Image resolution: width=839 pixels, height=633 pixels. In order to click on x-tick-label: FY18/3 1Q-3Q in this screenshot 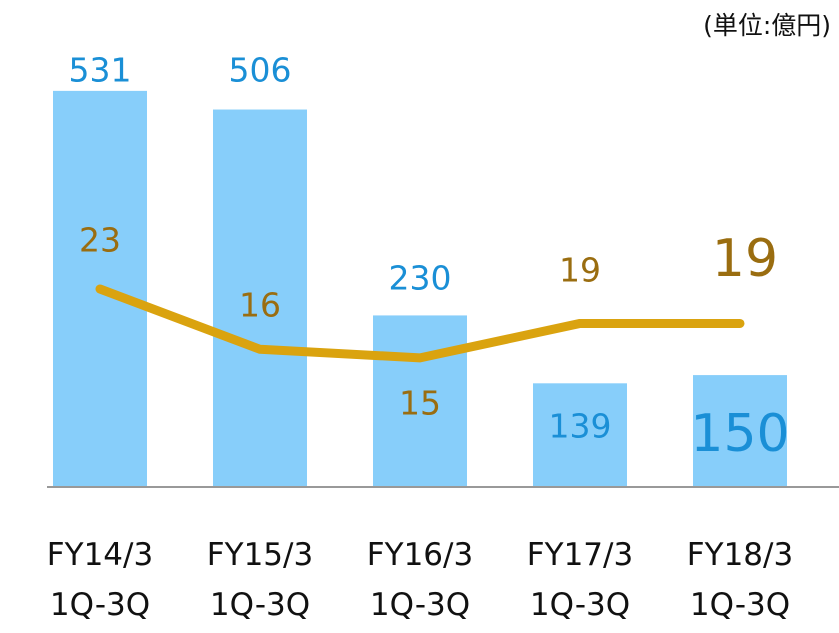, I will do `click(740, 580)`.